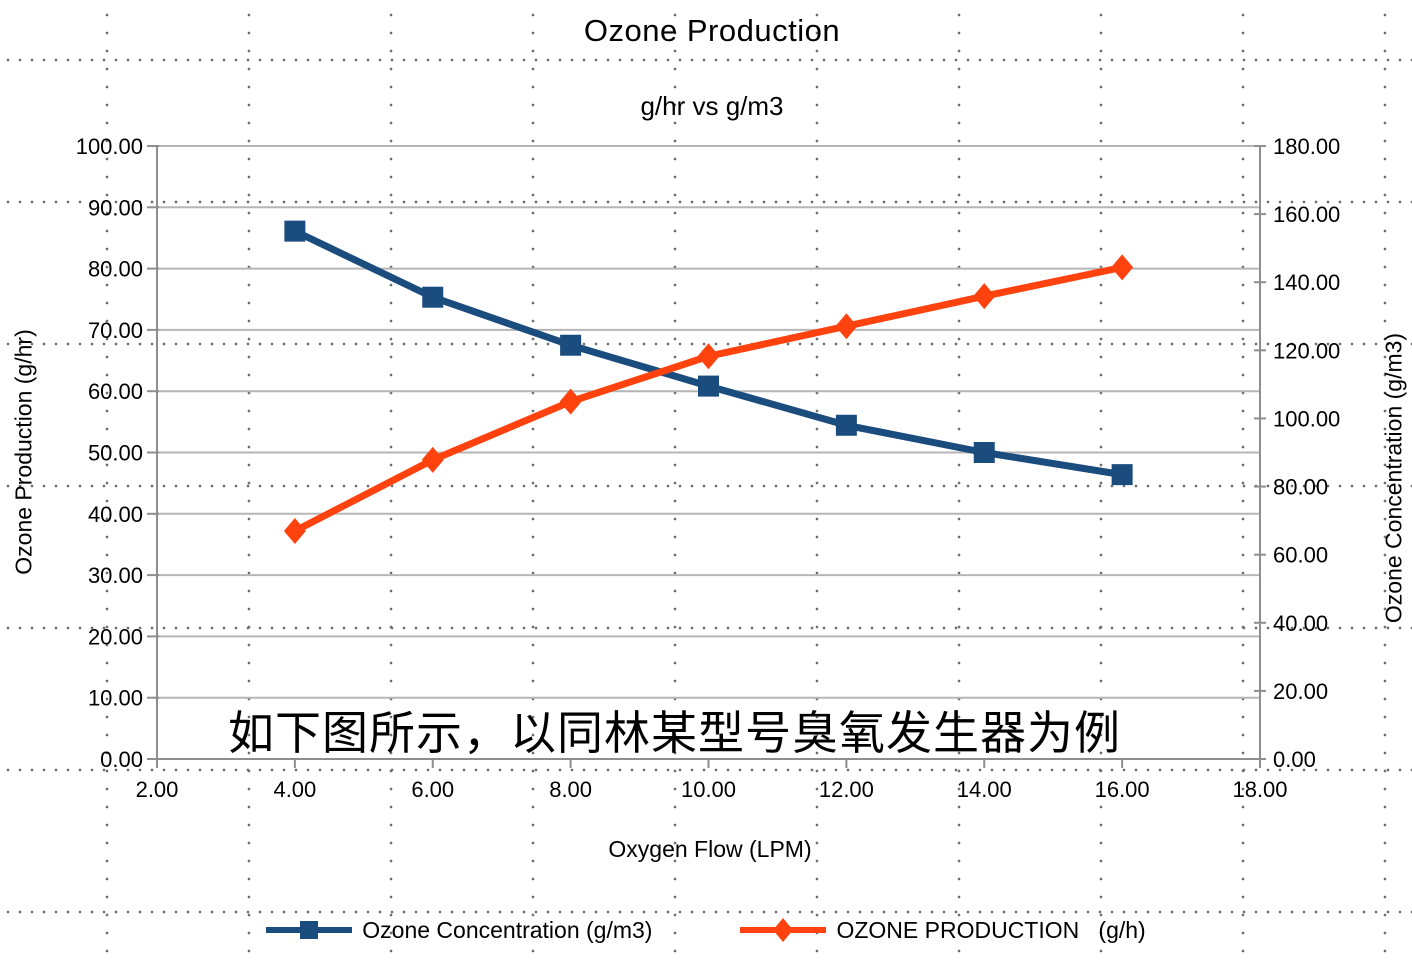 This screenshot has width=1412, height=960. Describe the element at coordinates (115, 207) in the screenshot. I see `y-left-tick-label: 90.00` at that location.